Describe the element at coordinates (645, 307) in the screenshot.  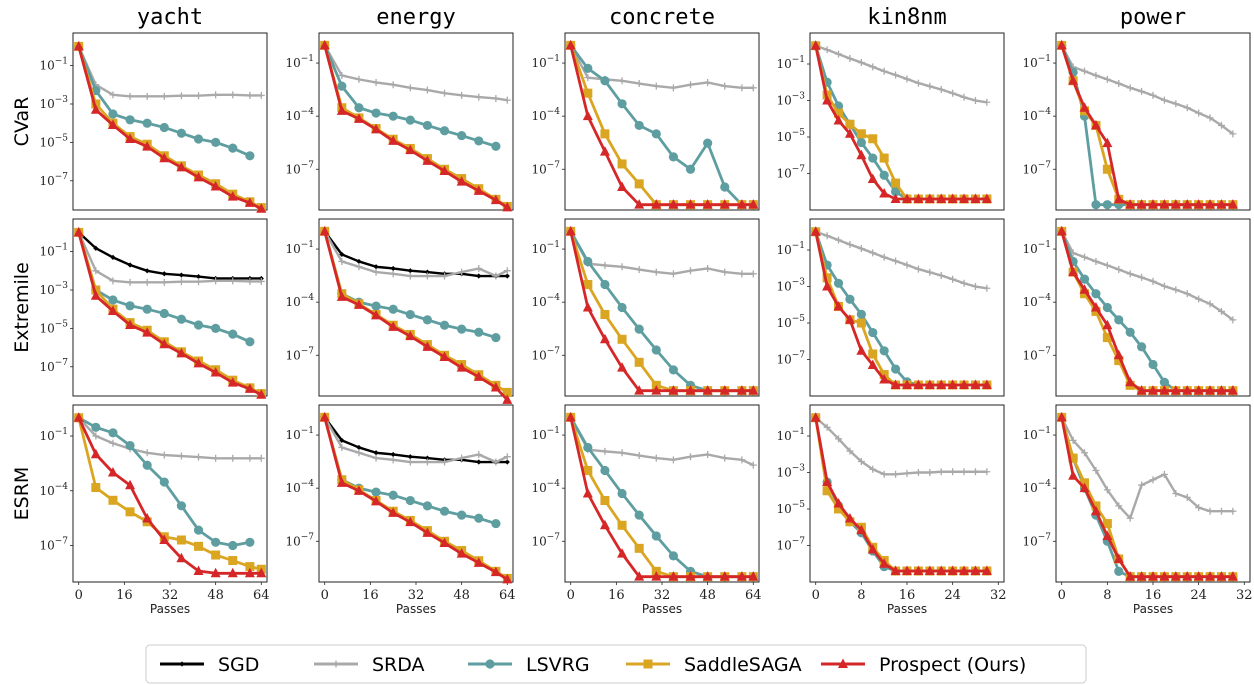
I see `panel-extremile-concrete: 10⁻¹ 10⁻⁴ 10⁻⁷` at that location.